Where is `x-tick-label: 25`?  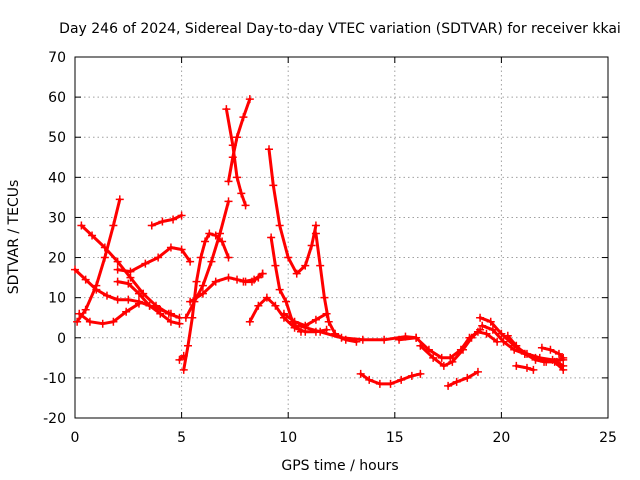 x-tick-label: 25 is located at coordinates (608, 438).